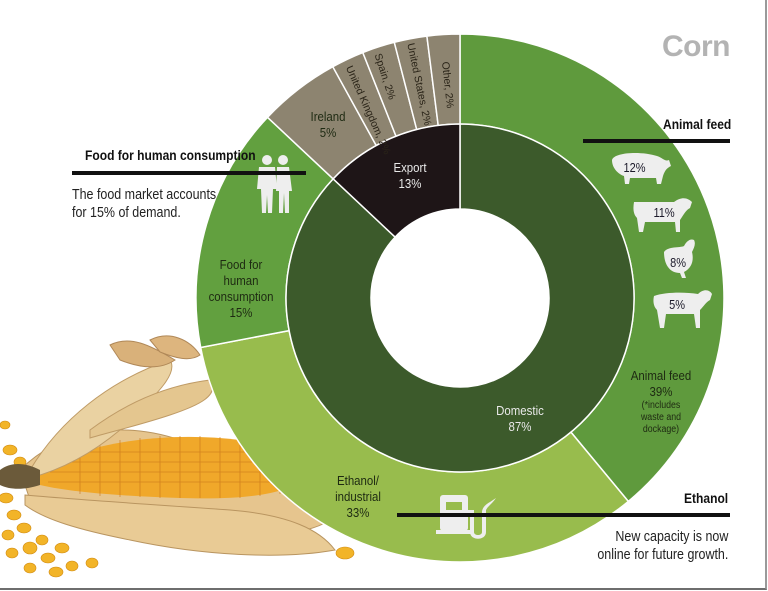 This screenshot has height=591, width=768. What do you see at coordinates (696, 46) in the screenshot?
I see `chart-title: Corn` at bounding box center [696, 46].